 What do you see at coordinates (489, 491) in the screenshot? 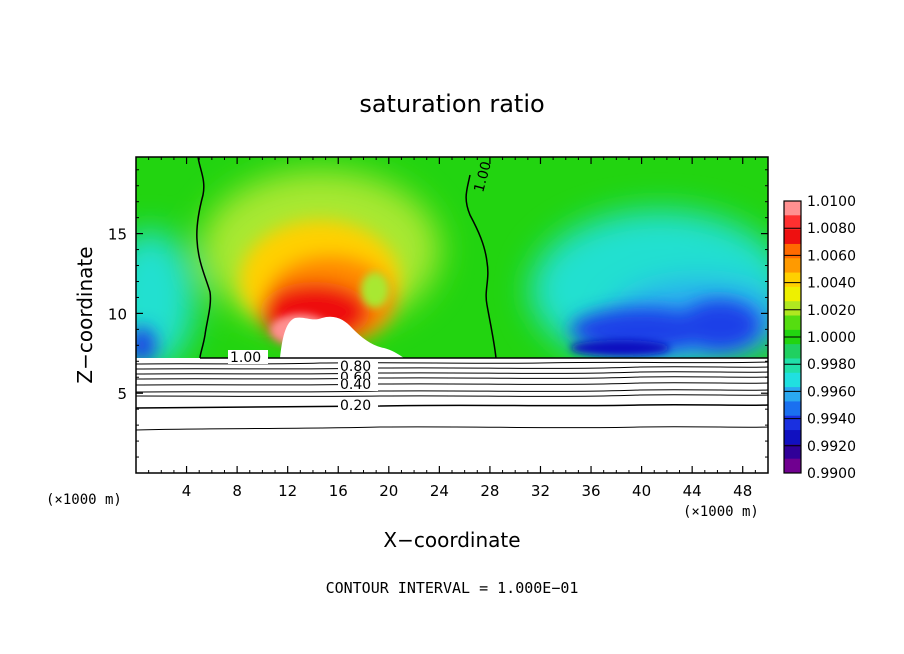
I see `x-tick-label: 28` at bounding box center [489, 491].